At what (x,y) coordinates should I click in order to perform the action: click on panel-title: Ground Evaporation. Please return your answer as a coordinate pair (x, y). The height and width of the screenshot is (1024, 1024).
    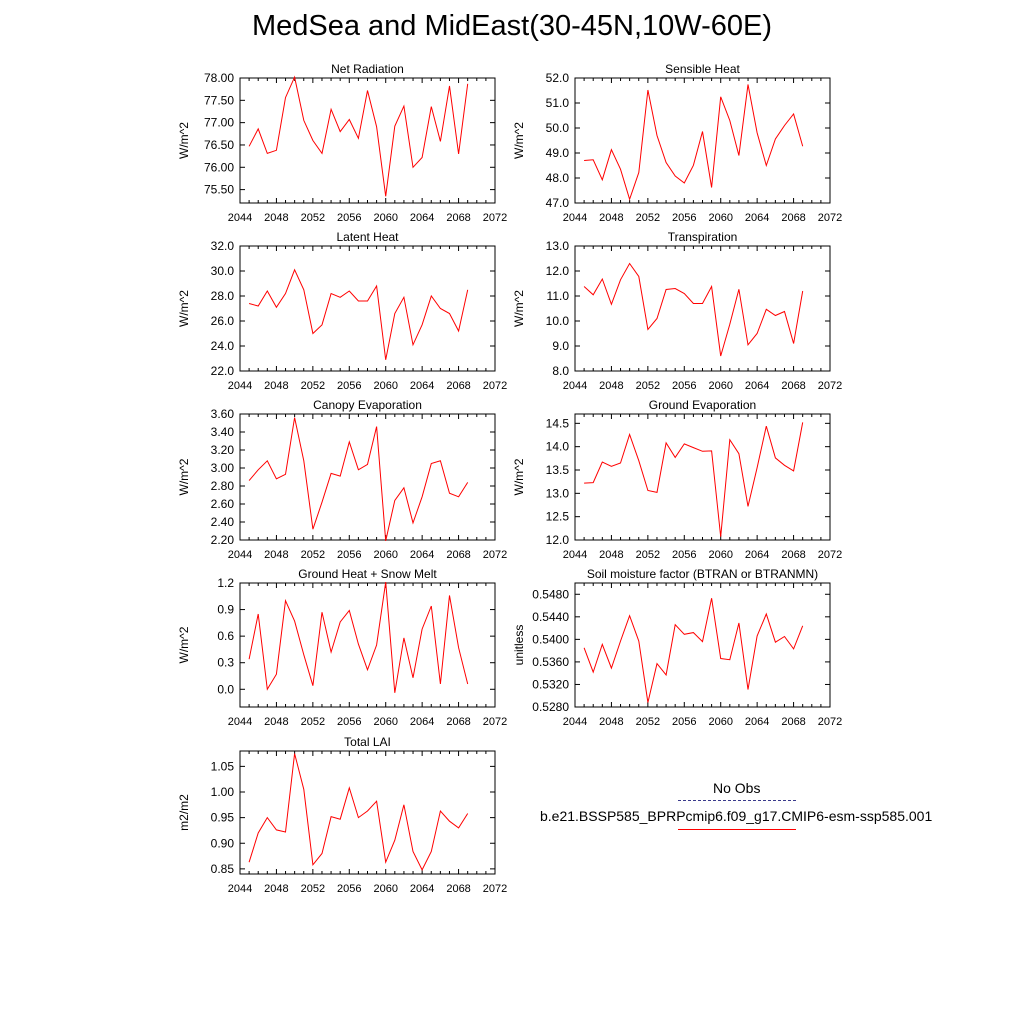
    Looking at the image, I should click on (702, 405).